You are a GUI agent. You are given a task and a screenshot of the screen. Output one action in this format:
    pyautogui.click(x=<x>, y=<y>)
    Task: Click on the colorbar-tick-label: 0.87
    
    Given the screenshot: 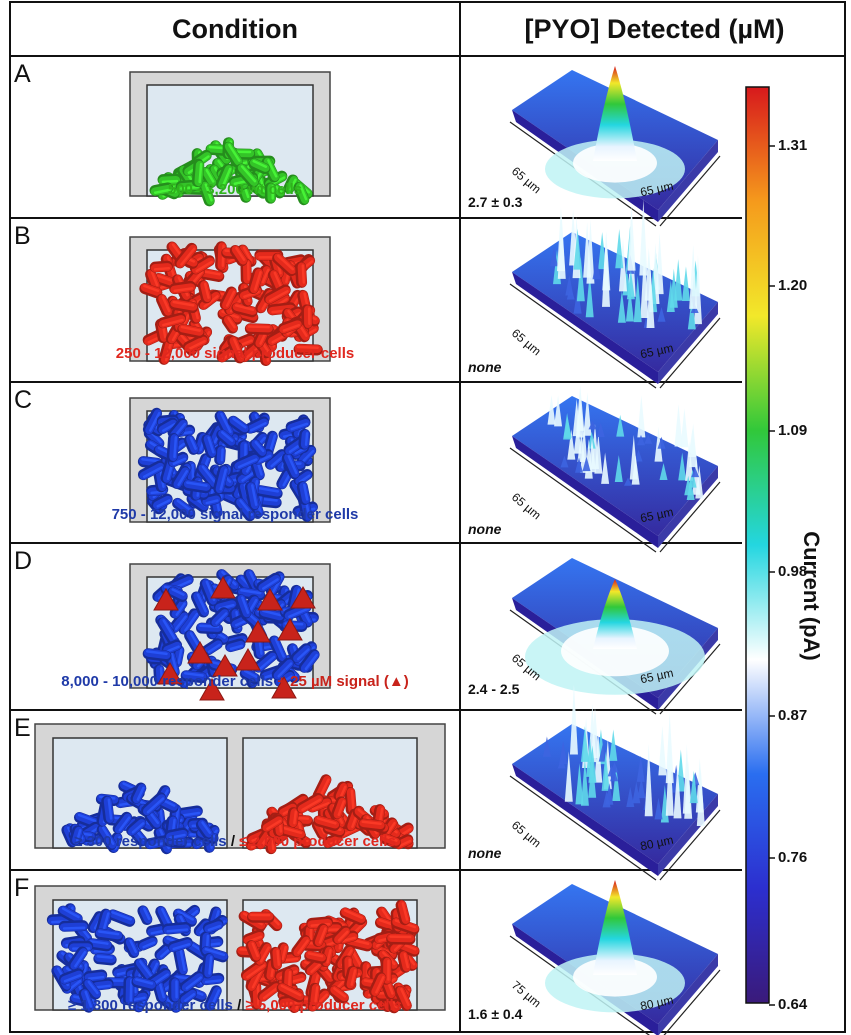 What is the action you would take?
    pyautogui.click(x=793, y=715)
    